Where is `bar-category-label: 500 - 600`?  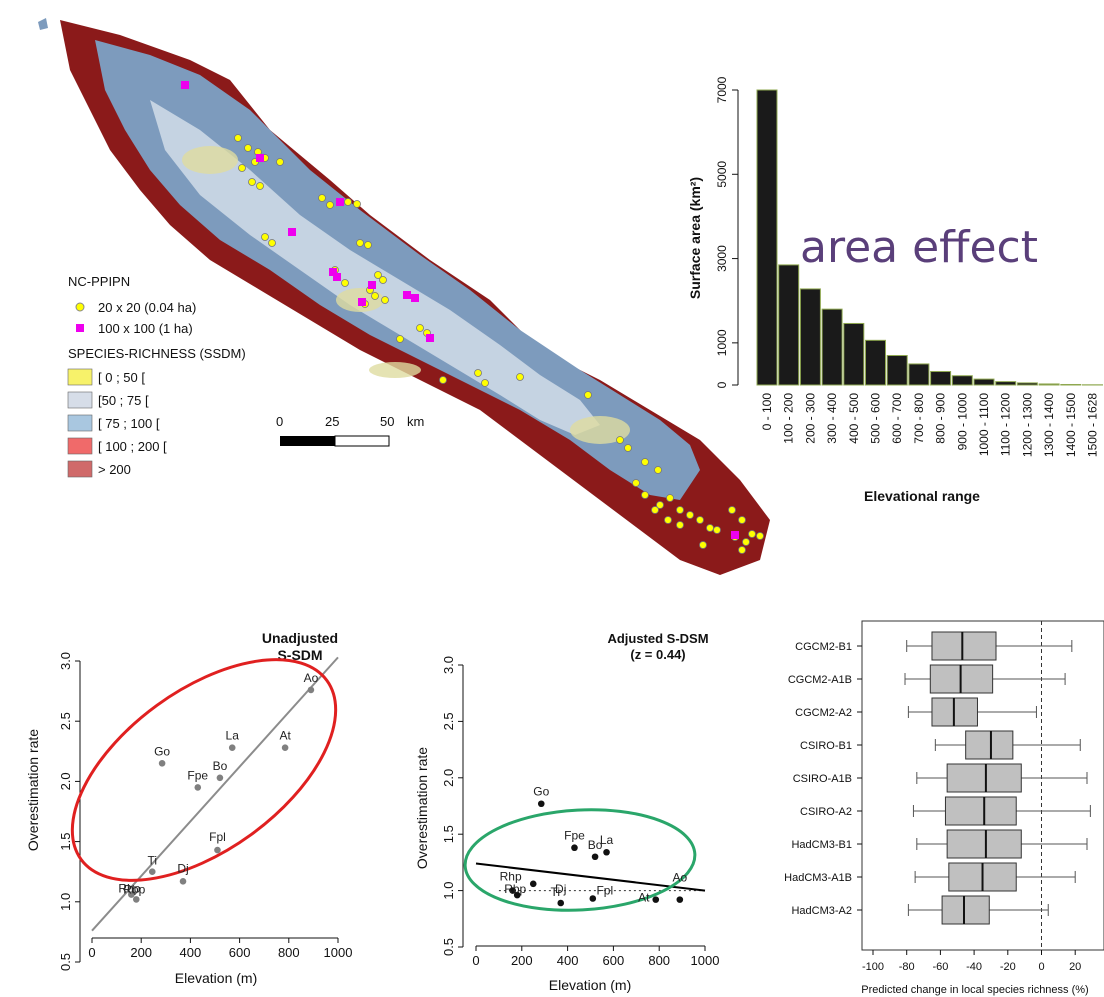
bar-category-label: 500 - 600 is located at coordinates (876, 418).